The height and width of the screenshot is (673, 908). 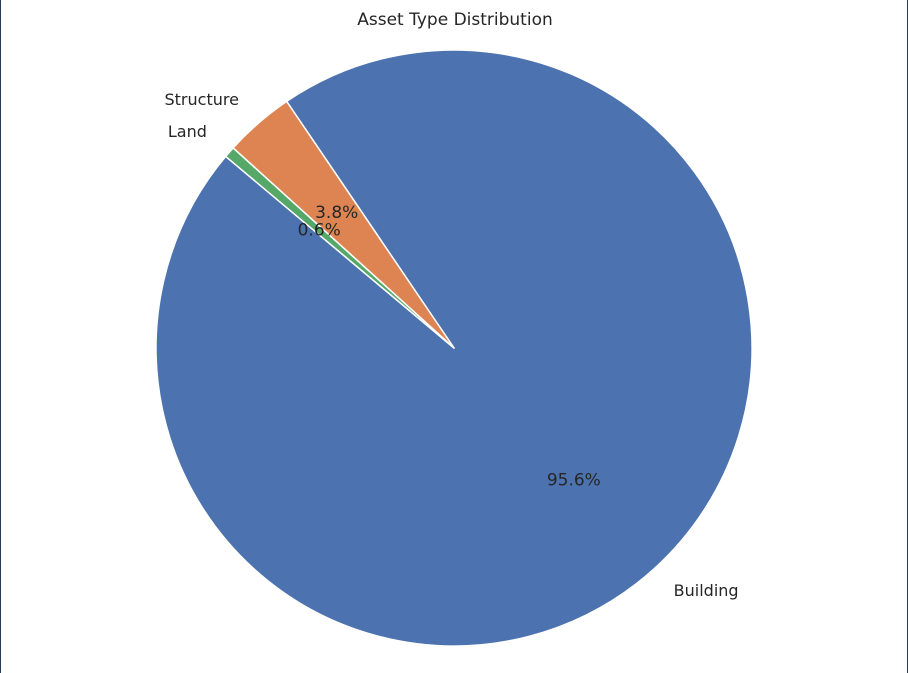 What do you see at coordinates (574, 481) in the screenshot?
I see `pct-label-building: 95.6%` at bounding box center [574, 481].